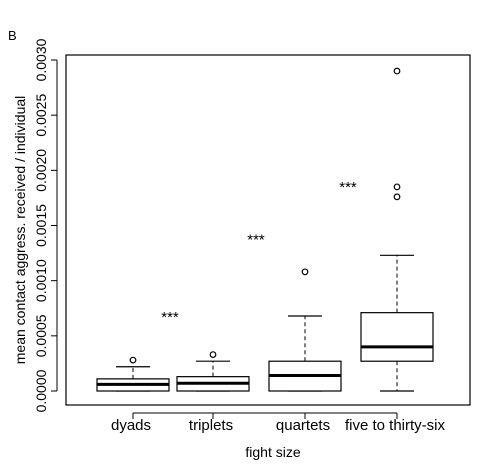 The image size is (485, 473). What do you see at coordinates (259, 252) in the screenshot?
I see `significance-annotations: *** *** ***` at bounding box center [259, 252].